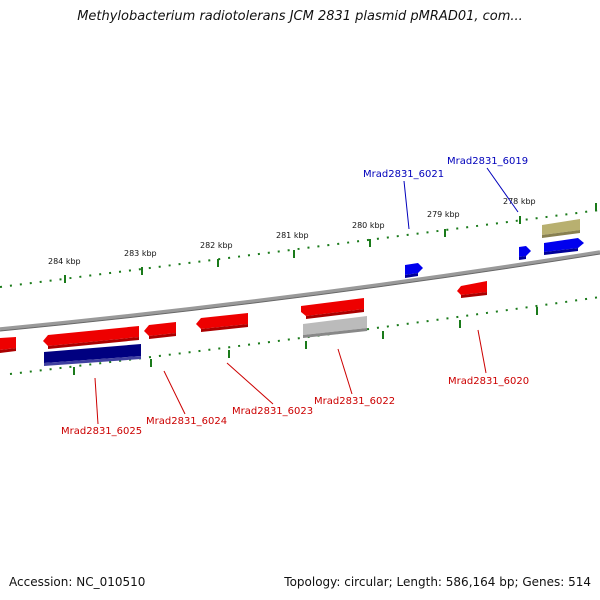 The height and width of the screenshot is (600, 600). What do you see at coordinates (561, 228) in the screenshot?
I see `gene-olive-block` at bounding box center [561, 228].